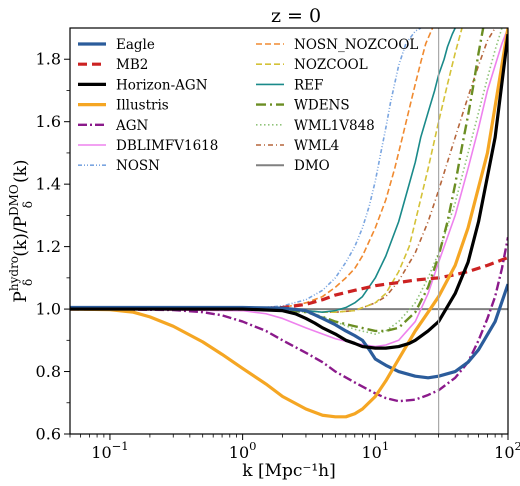  Describe the element at coordinates (289, 471) in the screenshot. I see `x-axis-title: k [Mpc⁻¹h]` at that location.